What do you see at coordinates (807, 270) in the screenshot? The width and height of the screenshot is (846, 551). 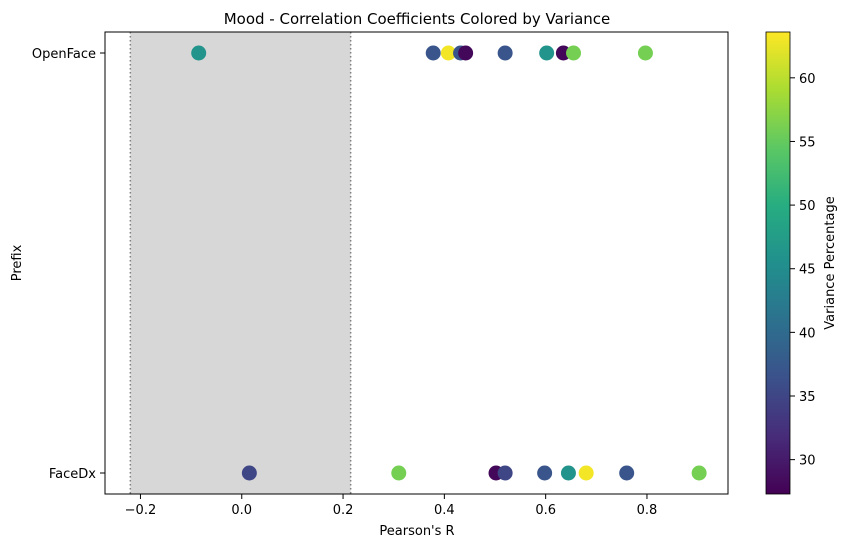 I see `colorbar-tick-label: 45` at bounding box center [807, 270].